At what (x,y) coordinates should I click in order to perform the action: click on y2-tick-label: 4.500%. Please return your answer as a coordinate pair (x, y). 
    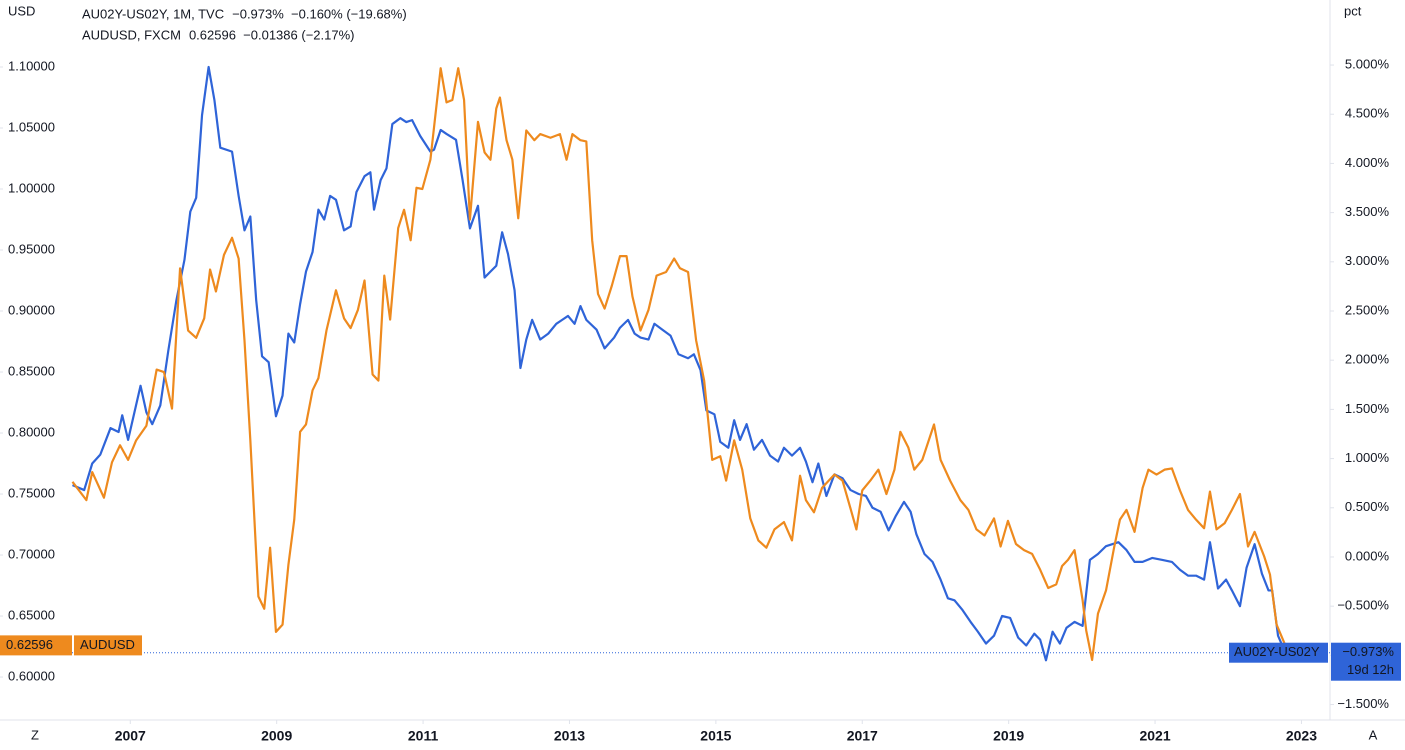
    Looking at the image, I should click on (1367, 113).